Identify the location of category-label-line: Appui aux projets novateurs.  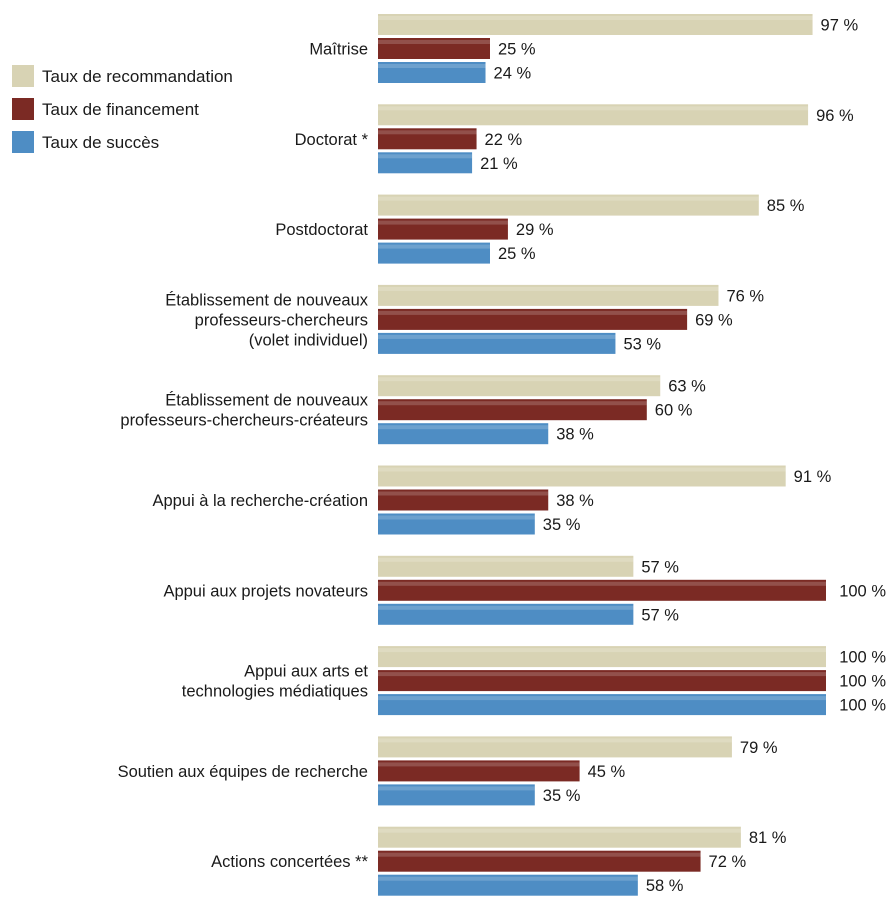
(265, 591).